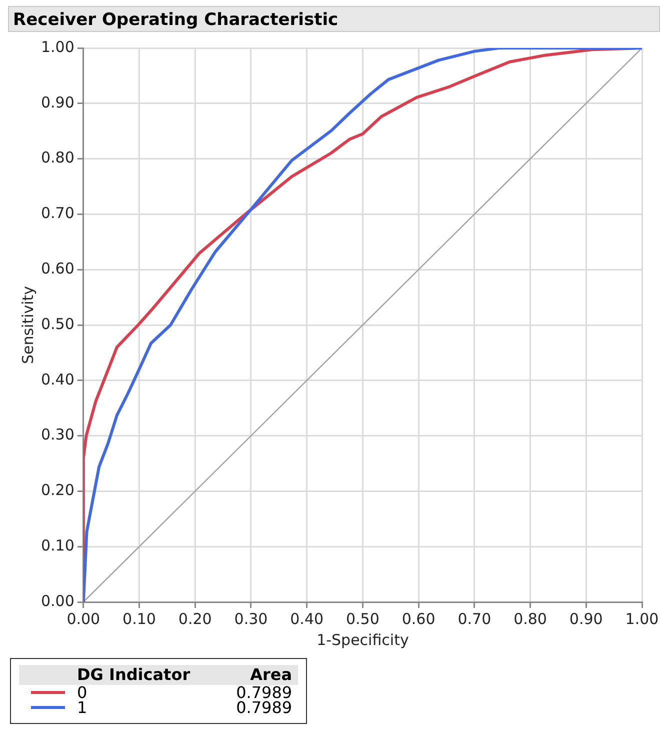 This screenshot has width=670, height=742. What do you see at coordinates (57, 268) in the screenshot?
I see `y-tick-label: 0.60` at bounding box center [57, 268].